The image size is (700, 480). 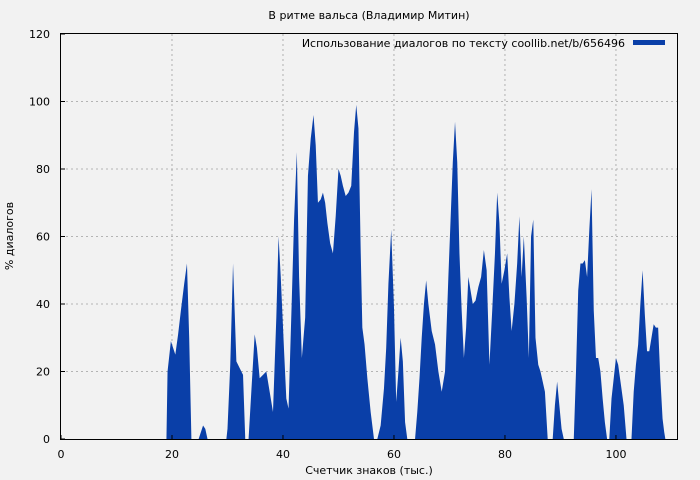 I want to click on y-tick-label: 20, so click(x=43, y=372).